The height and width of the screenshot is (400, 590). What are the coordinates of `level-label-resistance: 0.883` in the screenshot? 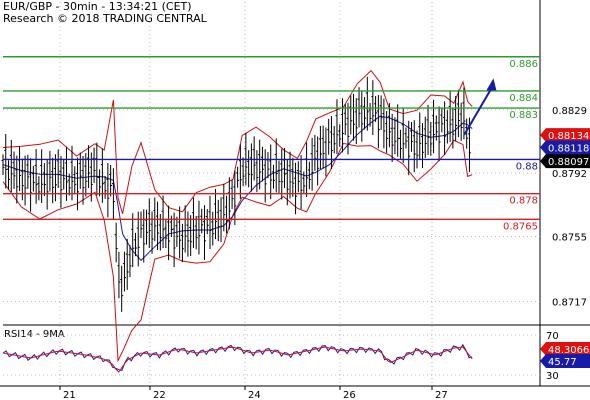 It's located at (523, 115).